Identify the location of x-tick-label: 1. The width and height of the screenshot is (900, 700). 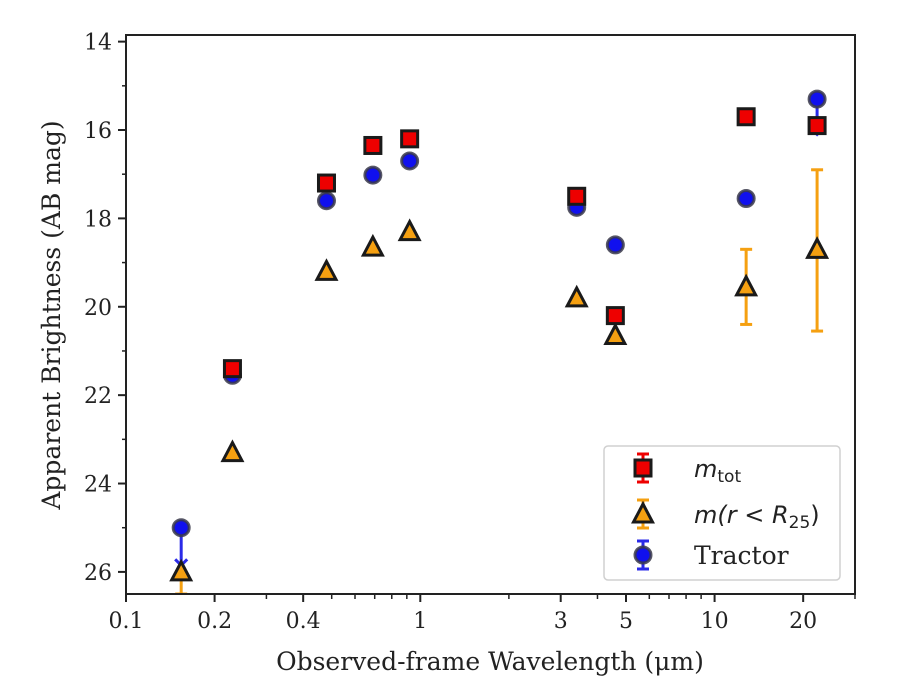
(420, 621).